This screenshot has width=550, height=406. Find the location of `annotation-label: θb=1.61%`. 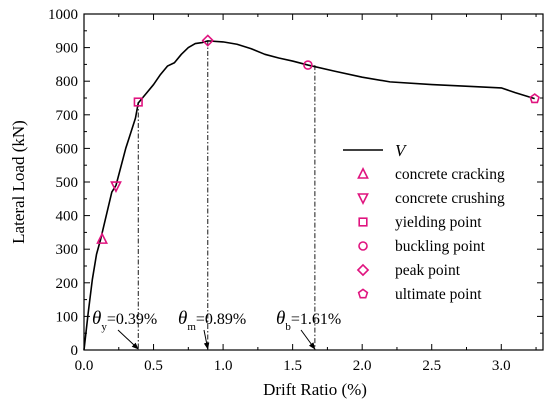

annotation-label: θb=1.61% is located at coordinates (308, 320).